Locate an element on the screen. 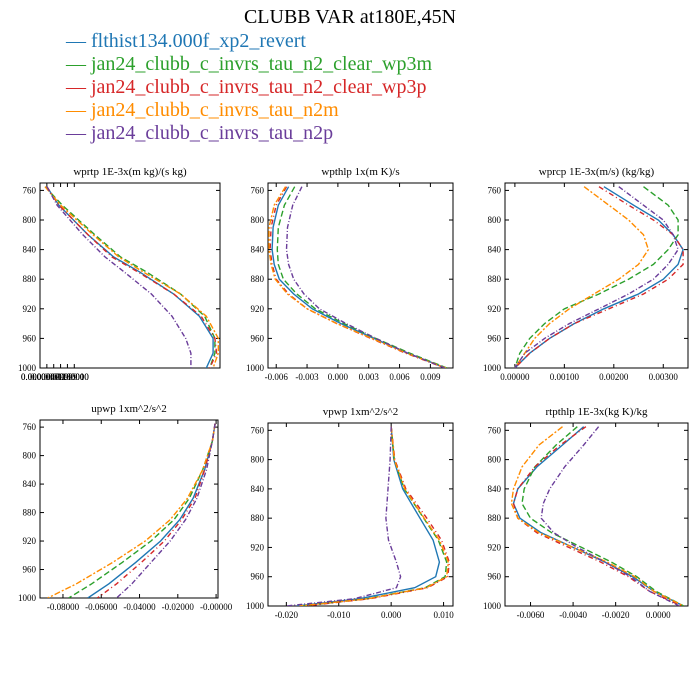 The image size is (700, 700). legend-item: — jan24_clubb_c_invrs_tau_n2p is located at coordinates (200, 133).